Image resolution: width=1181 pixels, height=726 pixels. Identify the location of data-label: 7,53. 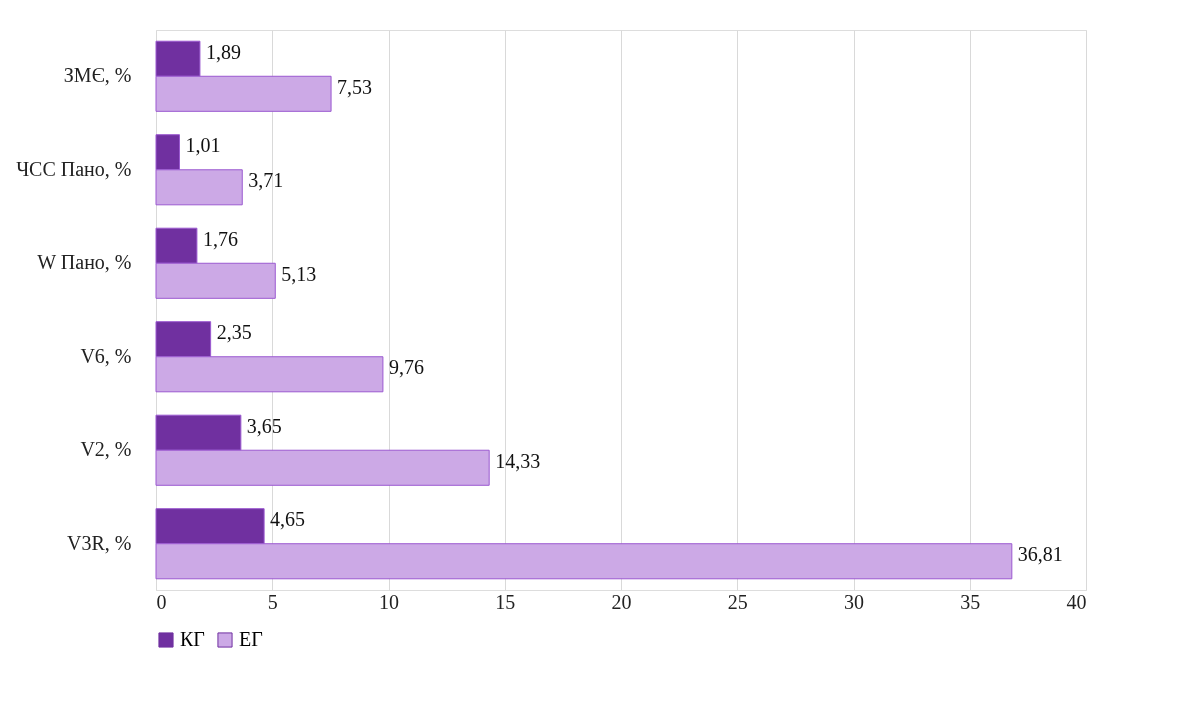
(355, 86).